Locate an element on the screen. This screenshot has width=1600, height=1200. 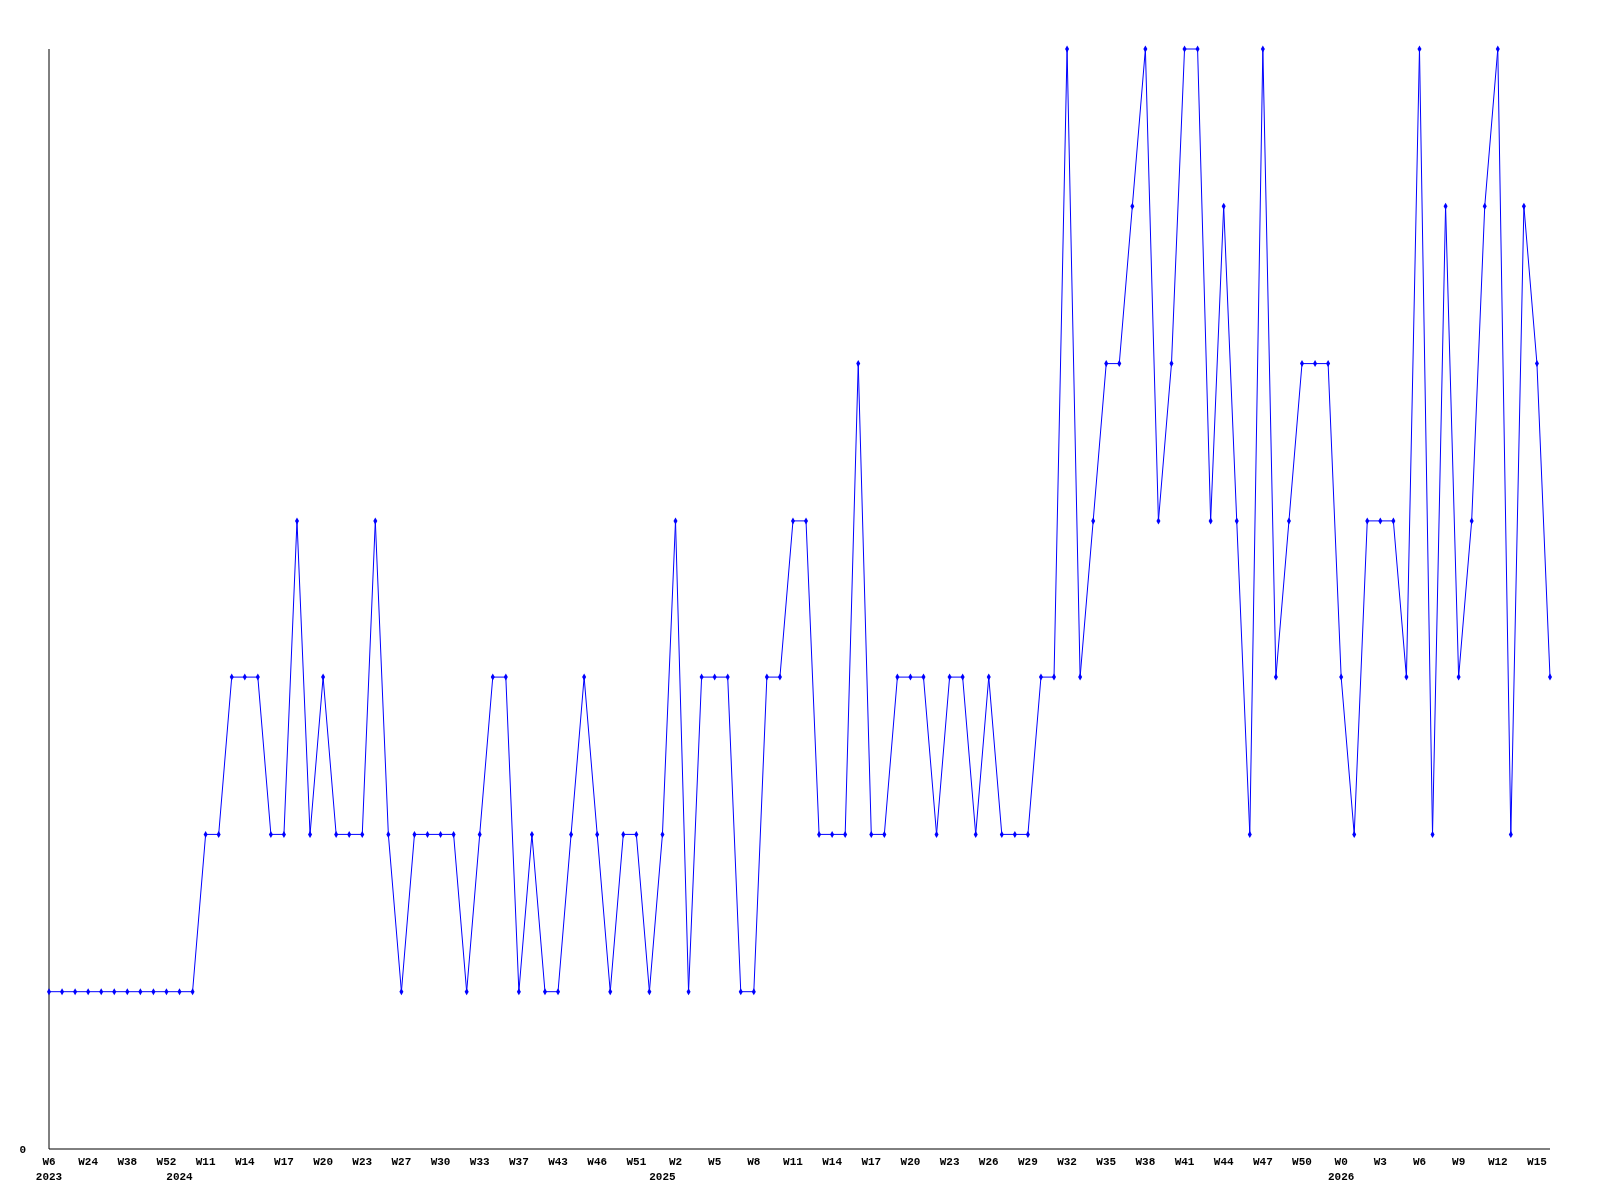
x-tick-label: W47 is located at coordinates (1262, 1162).